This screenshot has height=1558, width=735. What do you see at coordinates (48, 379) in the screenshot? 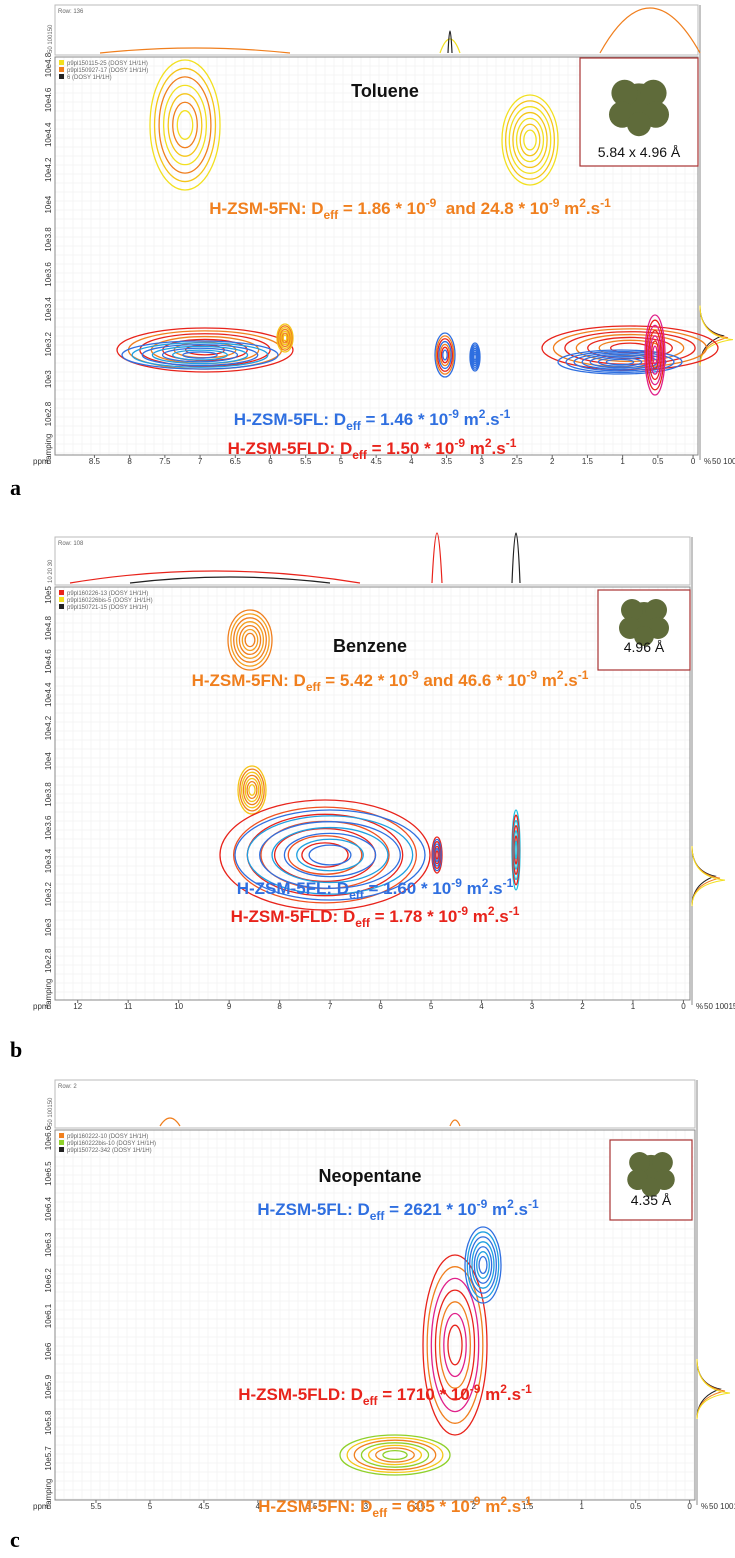
I see `y-tick-label: 10e3` at bounding box center [48, 379].